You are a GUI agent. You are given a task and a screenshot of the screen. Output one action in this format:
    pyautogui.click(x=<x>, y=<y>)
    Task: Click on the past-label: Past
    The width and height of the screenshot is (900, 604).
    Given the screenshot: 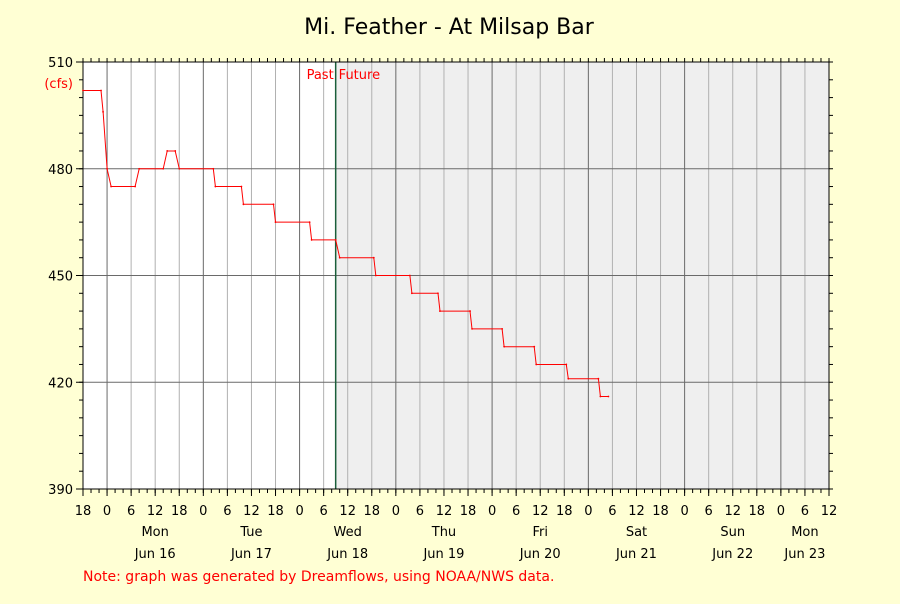 What is the action you would take?
    pyautogui.click(x=320, y=75)
    